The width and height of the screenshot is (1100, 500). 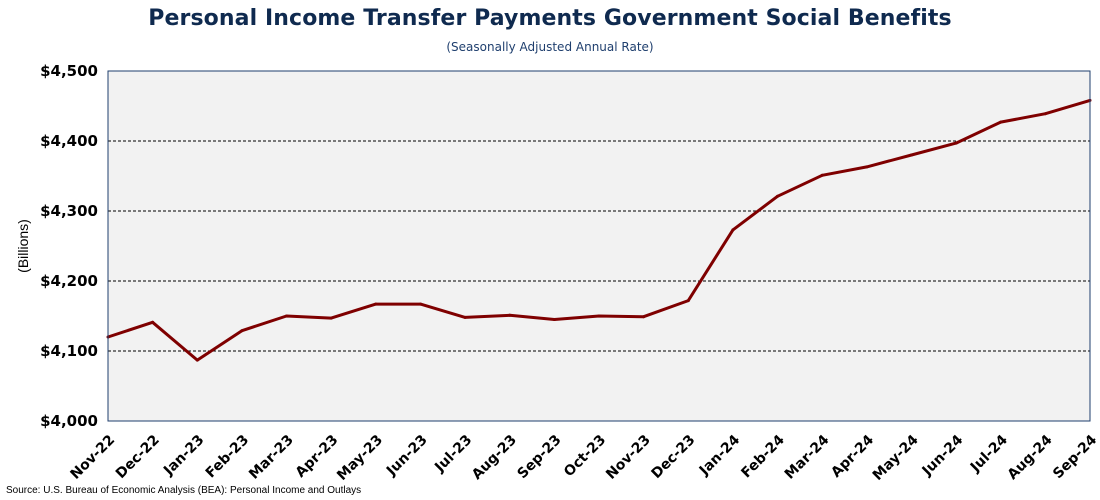 What do you see at coordinates (674, 457) in the screenshot?
I see `x-tick-label: Dec-23` at bounding box center [674, 457].